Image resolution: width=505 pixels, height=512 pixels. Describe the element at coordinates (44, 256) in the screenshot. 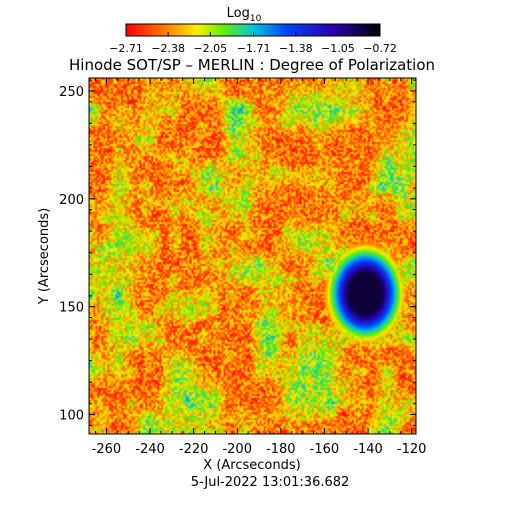

I see `y-axis-label: Y (Arcseconds)` at that location.